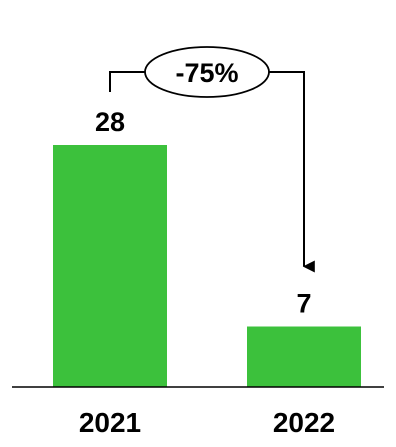 The width and height of the screenshot is (396, 447). Describe the element at coordinates (110, 422) in the screenshot. I see `category-label-2021: 2021` at that location.